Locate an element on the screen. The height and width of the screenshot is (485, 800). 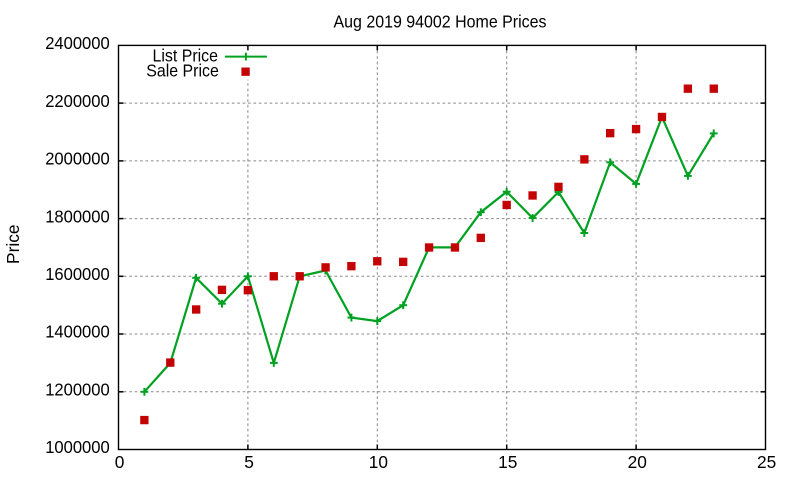
svg-text: 5 is located at coordinates (249, 462).